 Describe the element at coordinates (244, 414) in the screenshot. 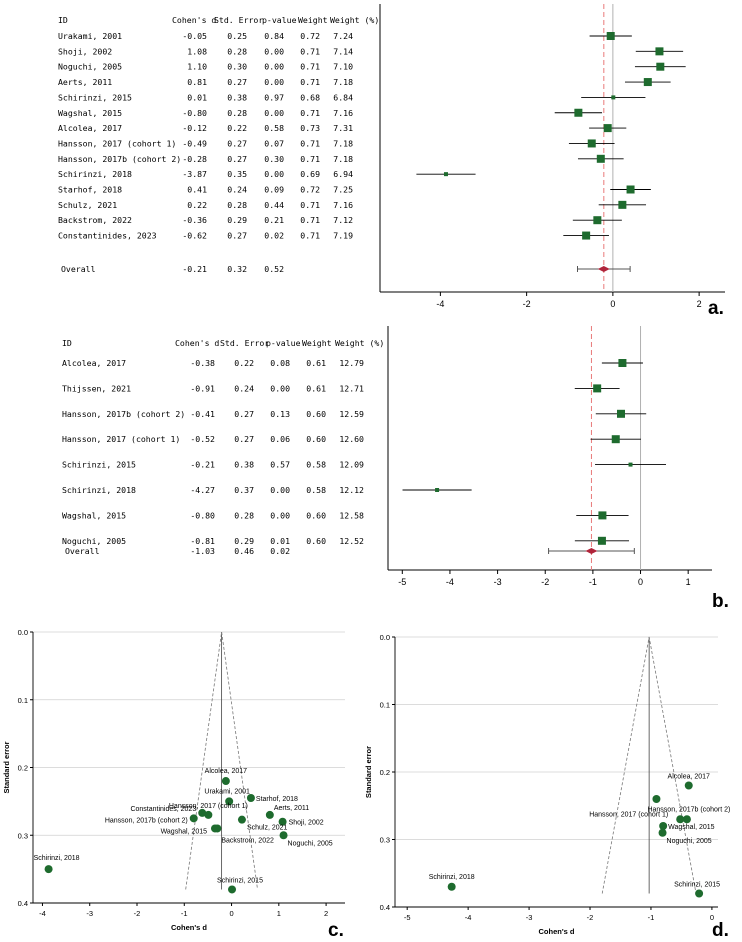

I see `study-value: 0.27` at that location.